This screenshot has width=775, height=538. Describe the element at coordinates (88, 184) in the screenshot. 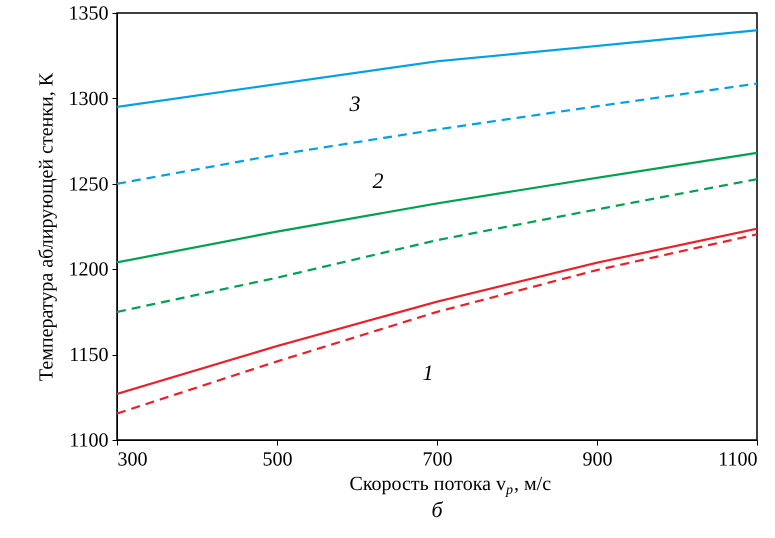

I see `y-tick-label: 1250` at that location.